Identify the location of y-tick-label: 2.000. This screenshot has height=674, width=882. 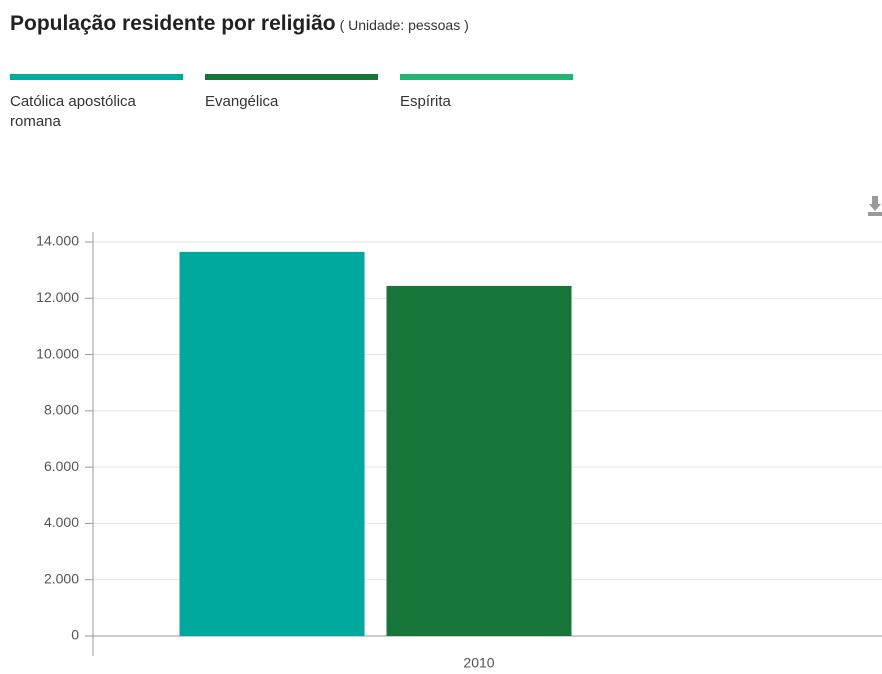
(61, 578).